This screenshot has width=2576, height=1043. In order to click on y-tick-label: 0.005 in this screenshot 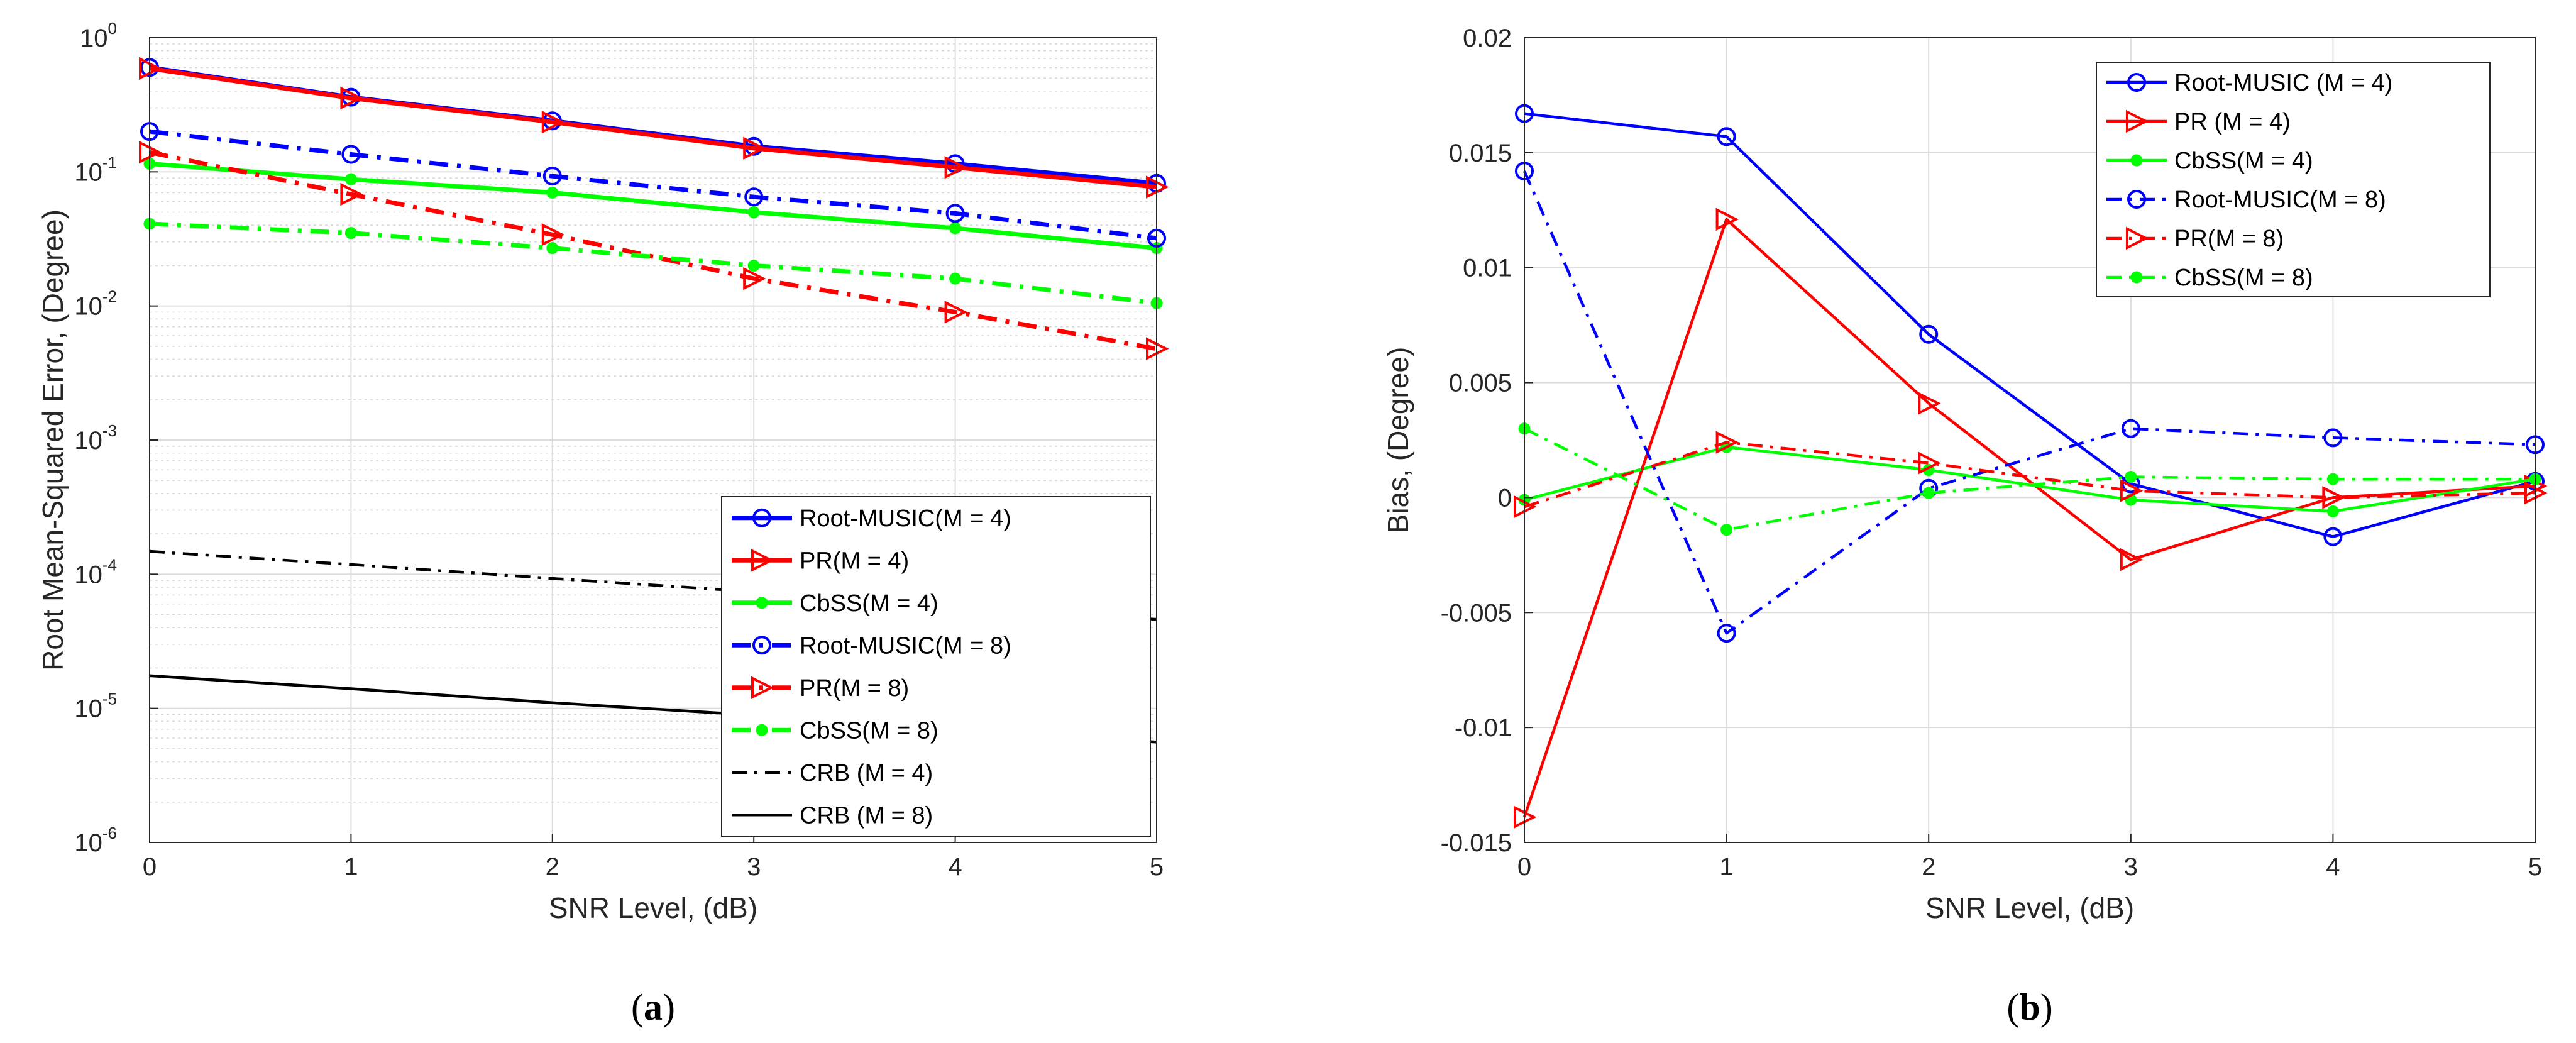, I will do `click(1481, 384)`.